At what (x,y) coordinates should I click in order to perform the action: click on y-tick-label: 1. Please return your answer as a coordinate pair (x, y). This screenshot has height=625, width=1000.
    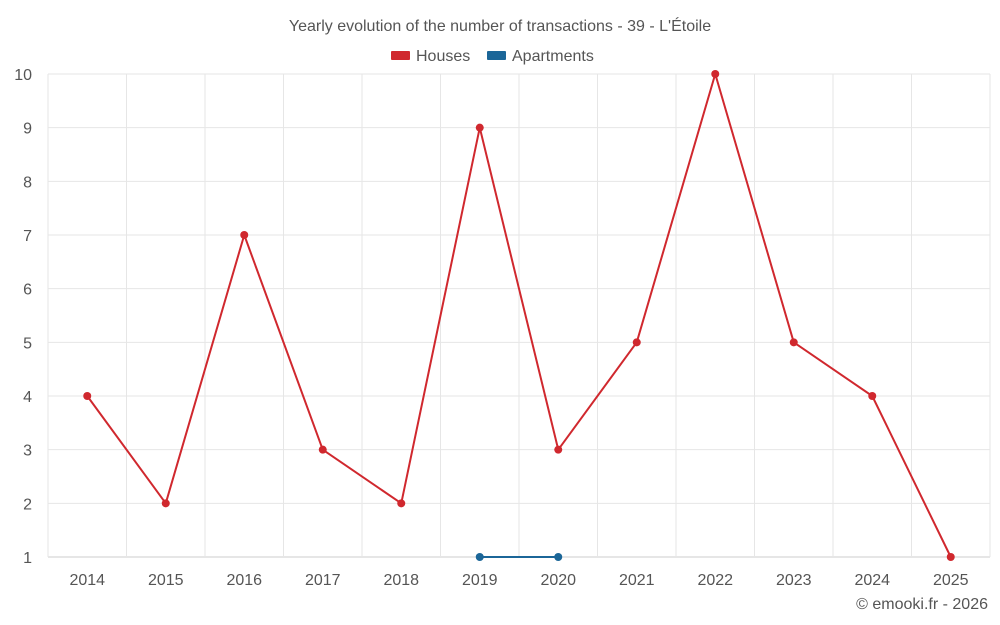
    Looking at the image, I should click on (27, 558).